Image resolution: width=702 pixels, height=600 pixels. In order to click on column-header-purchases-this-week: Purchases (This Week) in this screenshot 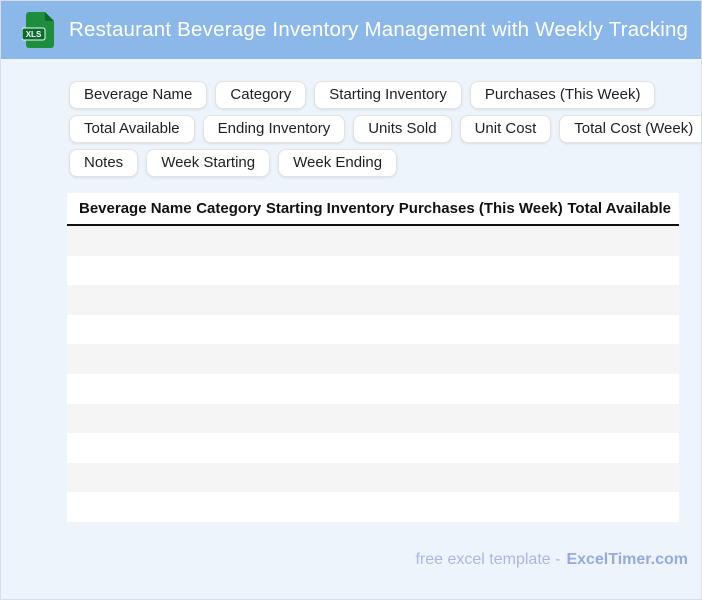, I will do `click(480, 208)`.